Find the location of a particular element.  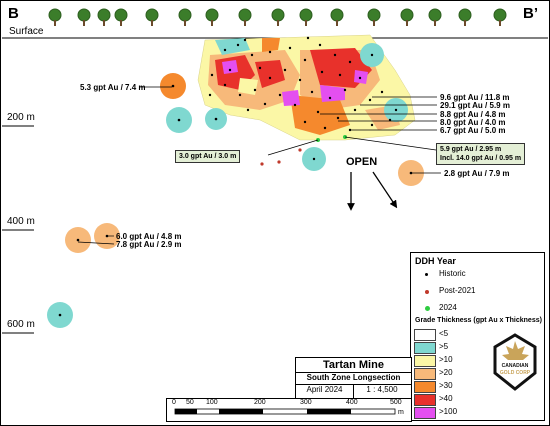

depth-label-400: 400 m is located at coordinates (21, 221).